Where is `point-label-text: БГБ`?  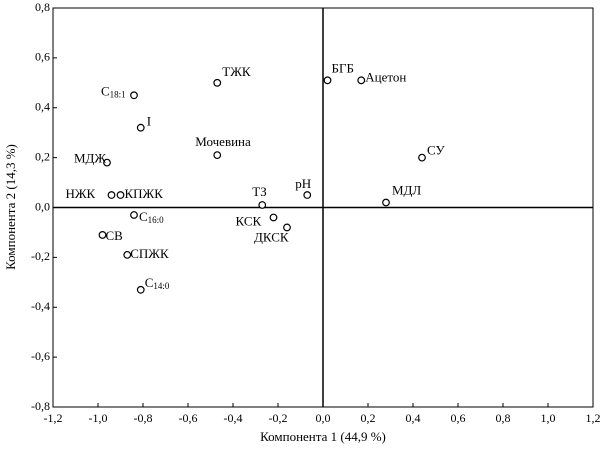 point-label-text: БГБ is located at coordinates (343, 67).